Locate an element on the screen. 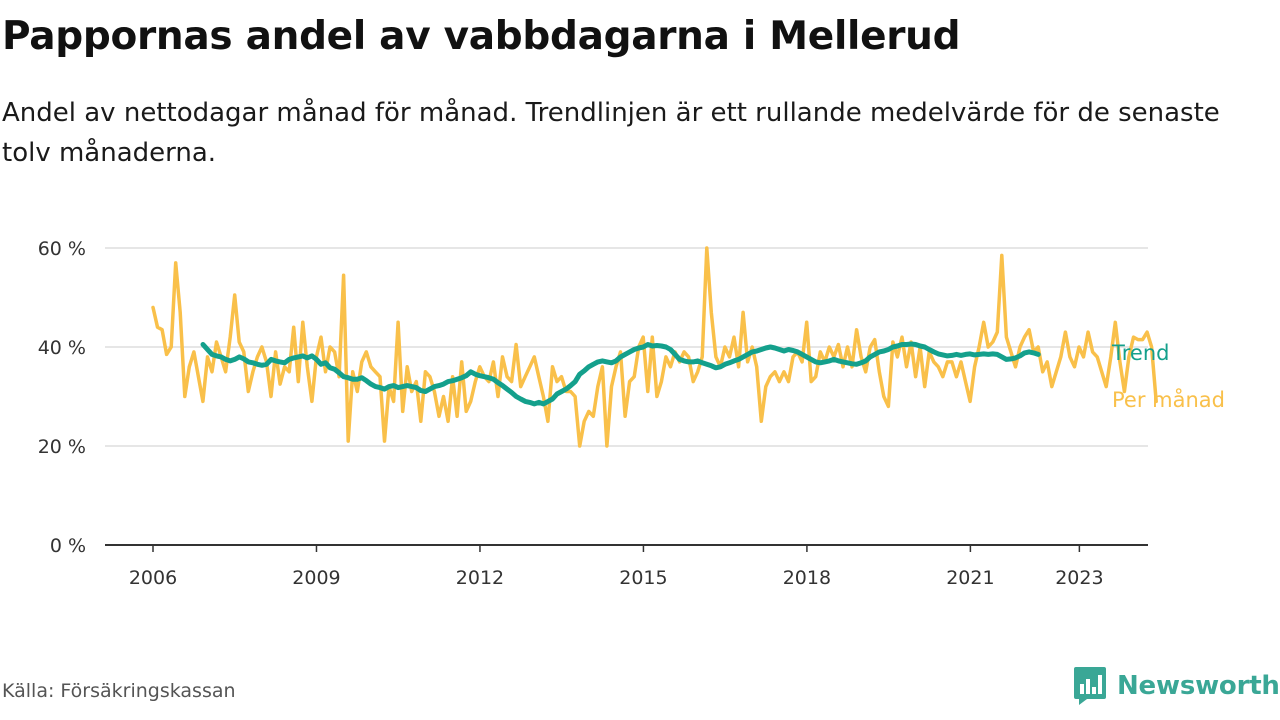  x-tick-label: 2006 is located at coordinates (153, 578).